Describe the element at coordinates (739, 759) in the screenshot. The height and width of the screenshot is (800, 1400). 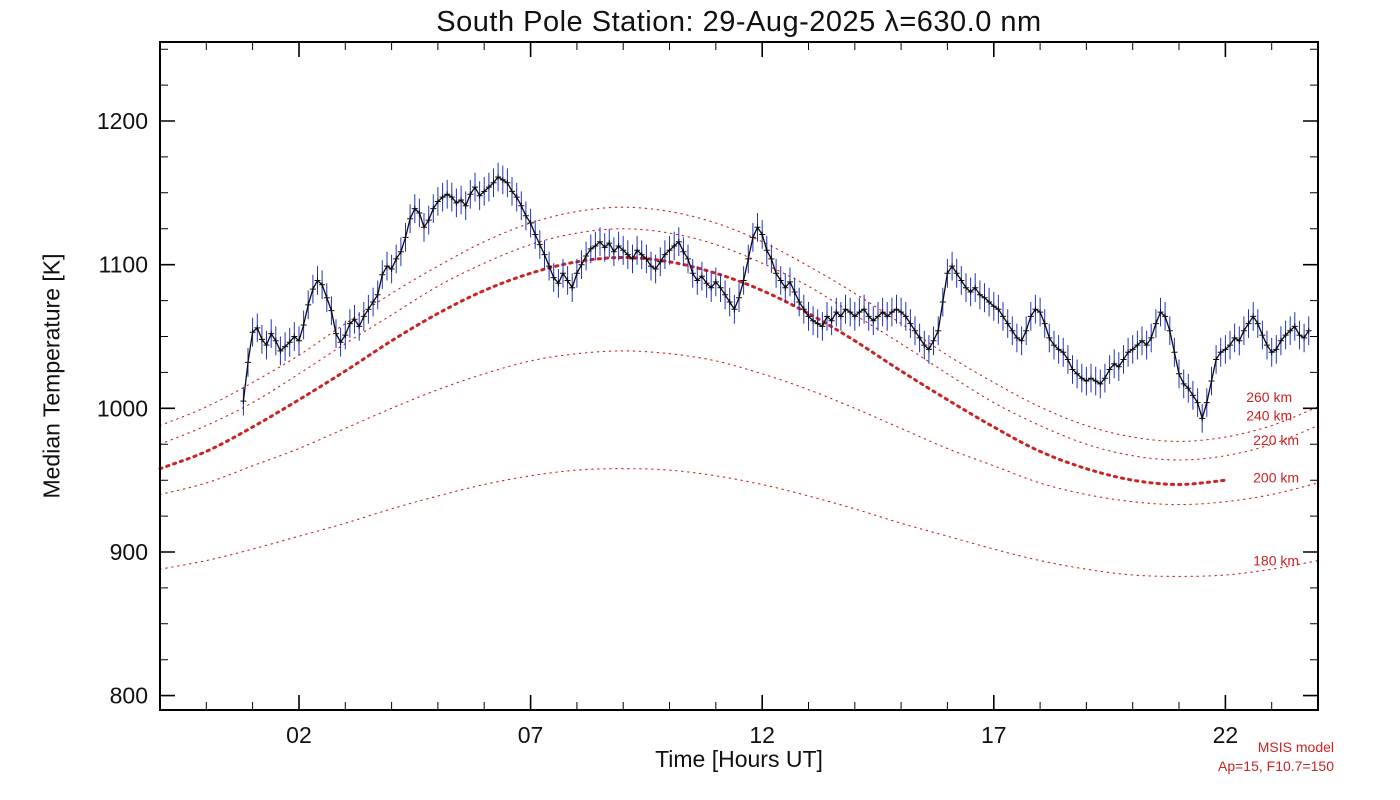
I see `x-axis-label: Time [Hours UT]` at that location.